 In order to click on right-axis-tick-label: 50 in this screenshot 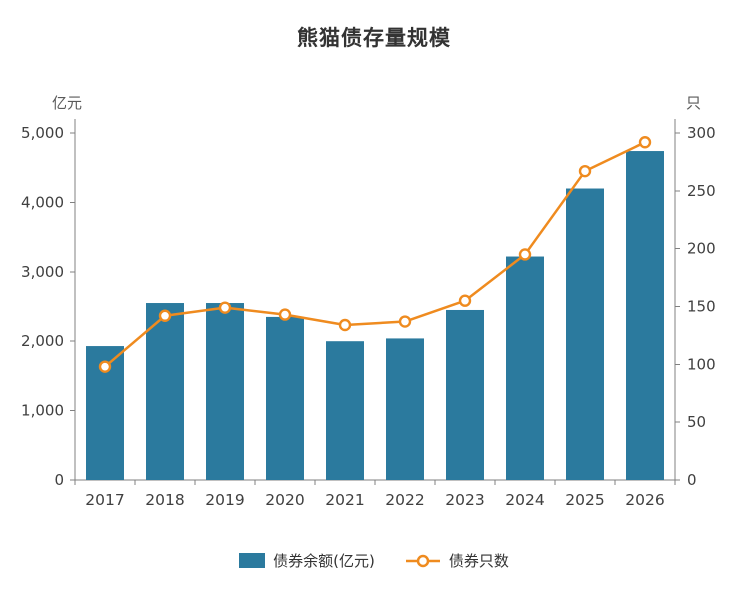, I will do `click(696, 422)`.